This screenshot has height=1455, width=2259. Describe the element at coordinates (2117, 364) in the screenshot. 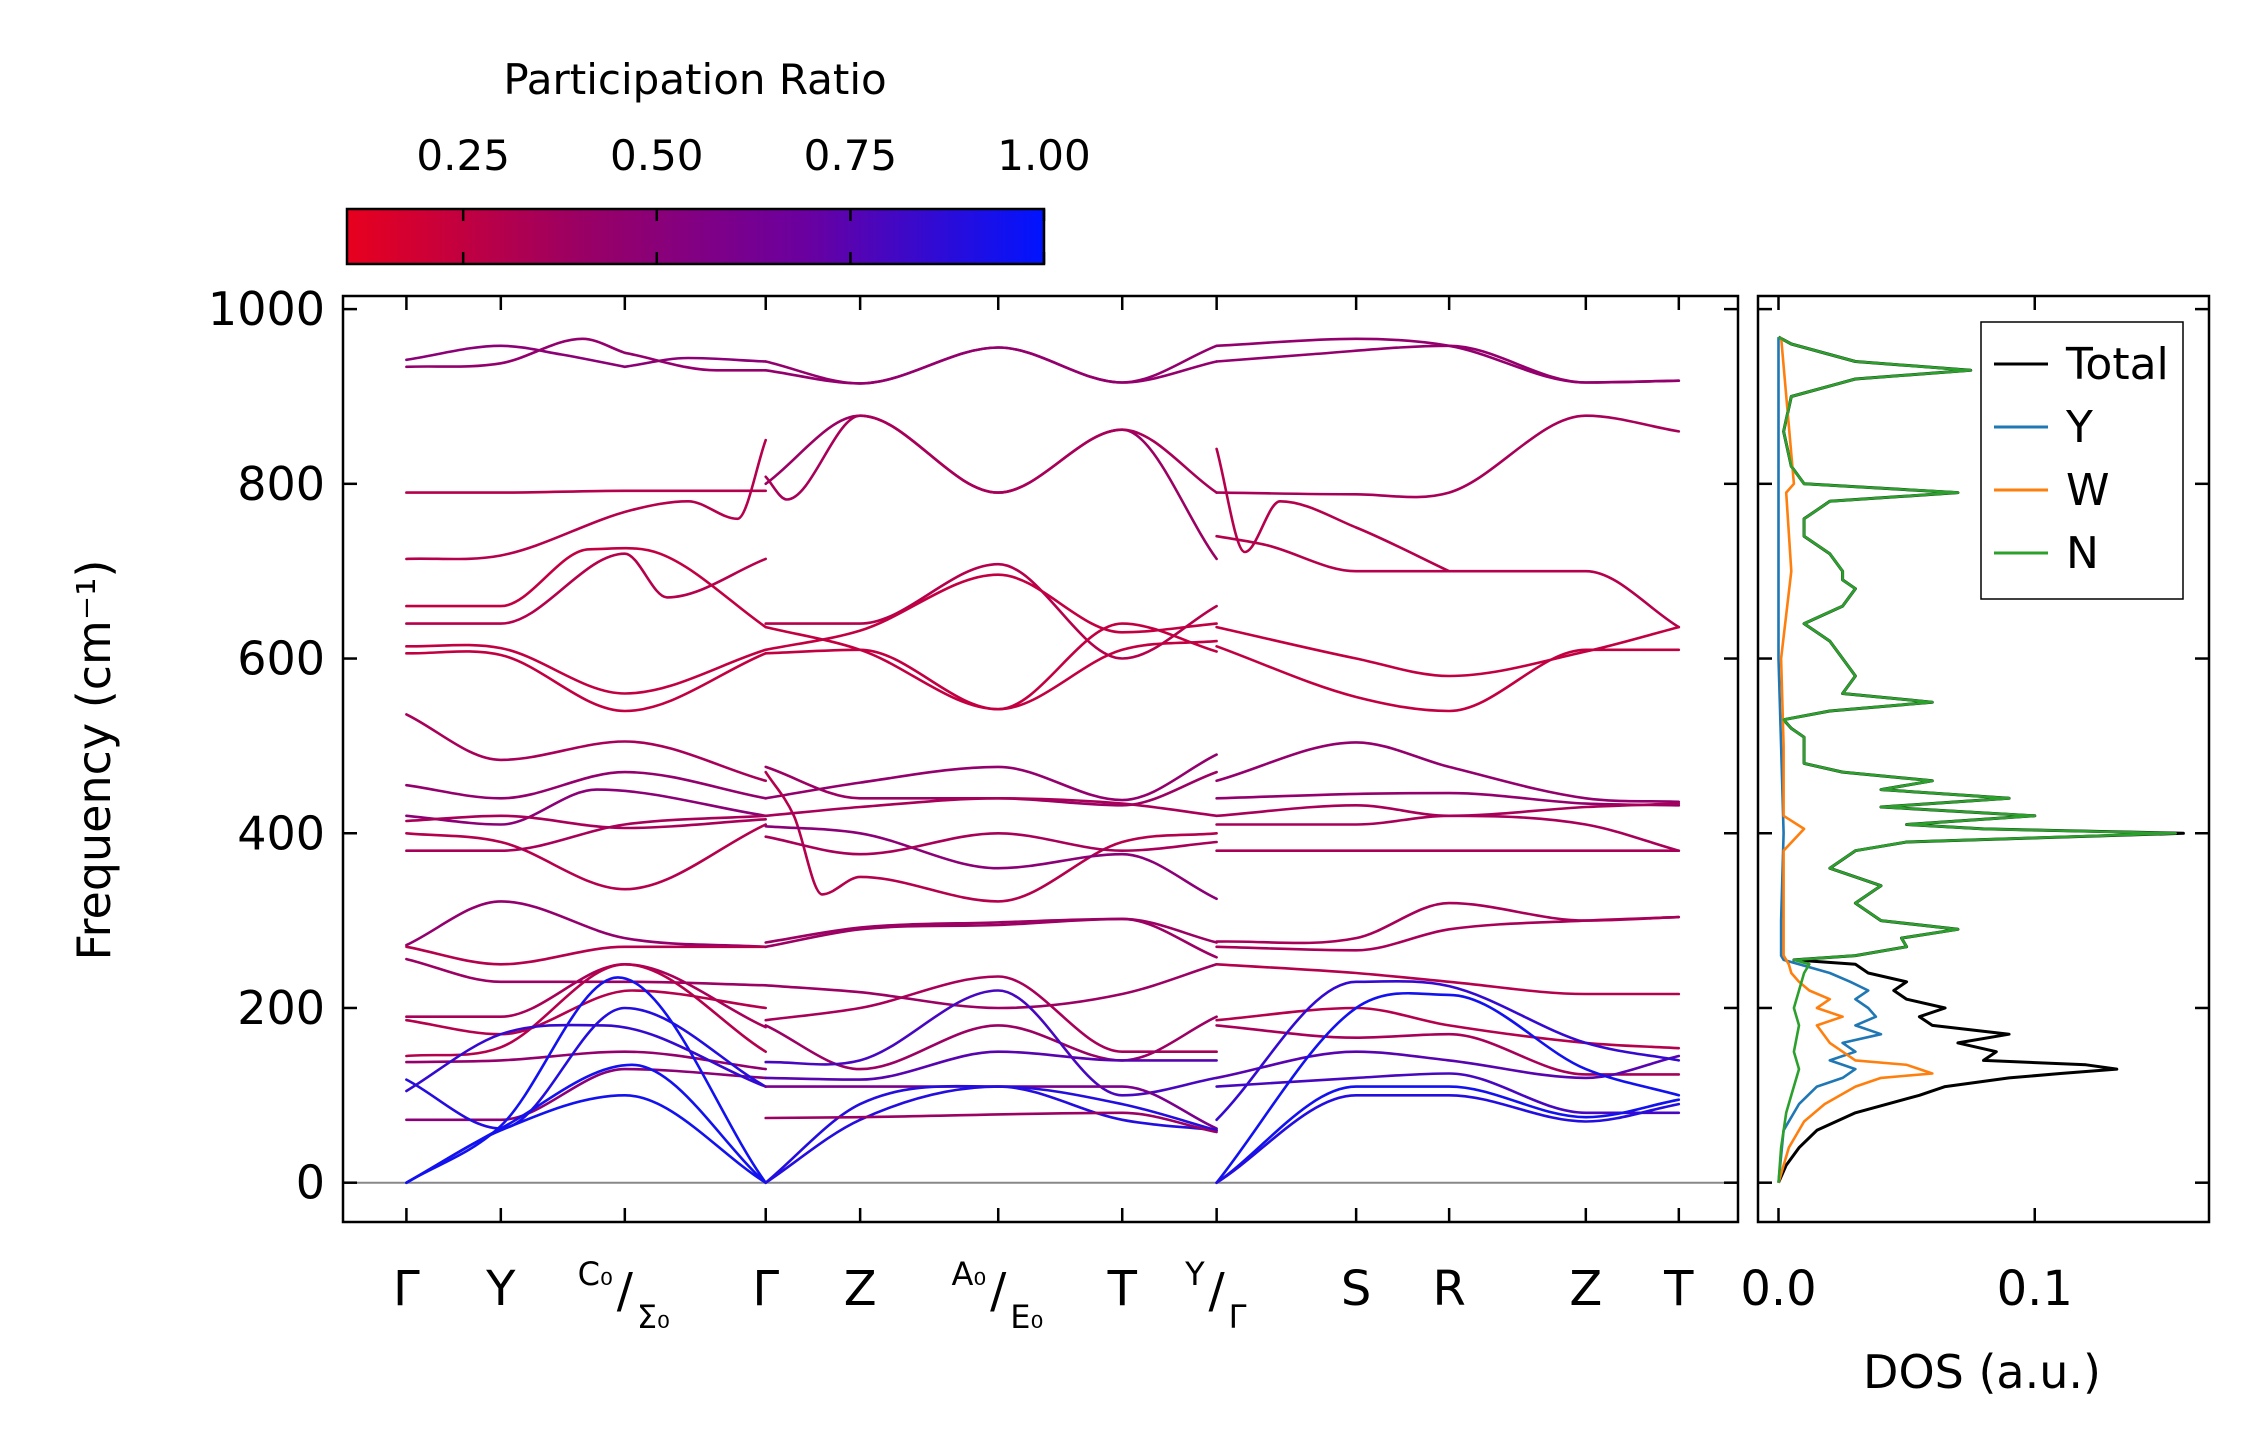

I see `legend-label-total: Total` at that location.